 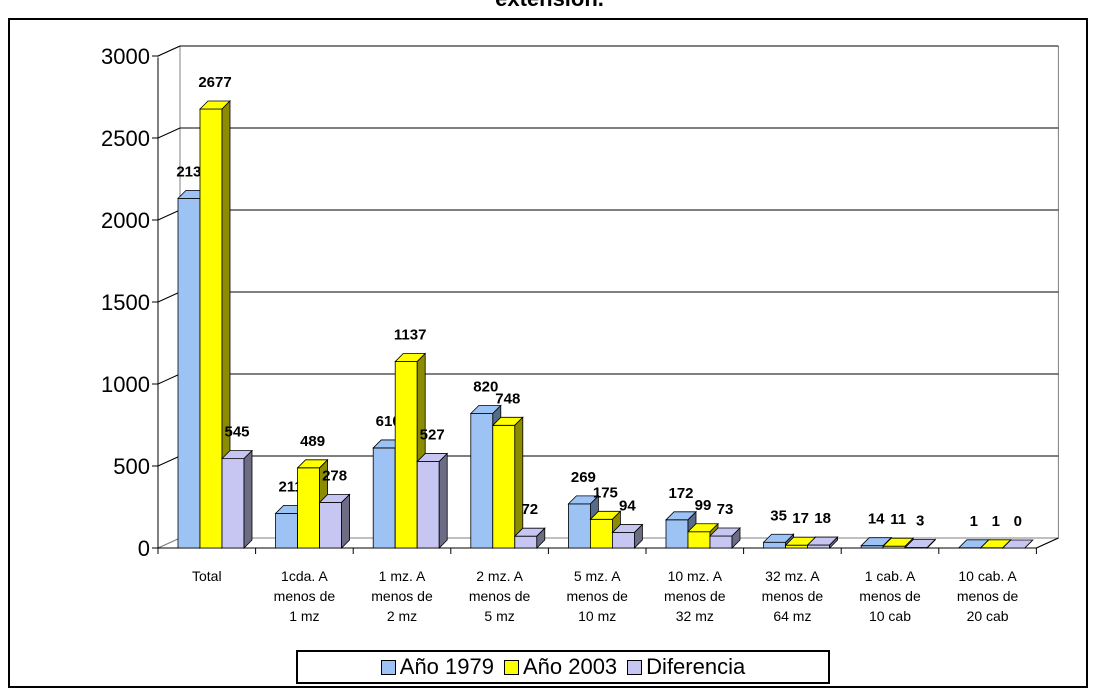 I want to click on data-label: 269, so click(x=583, y=477).